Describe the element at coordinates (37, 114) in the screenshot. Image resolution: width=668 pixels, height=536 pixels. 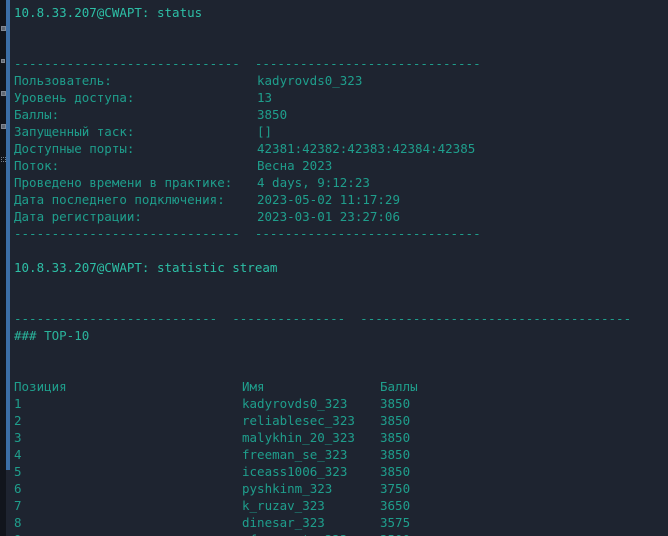
I see `status-key: Баллы:` at that location.